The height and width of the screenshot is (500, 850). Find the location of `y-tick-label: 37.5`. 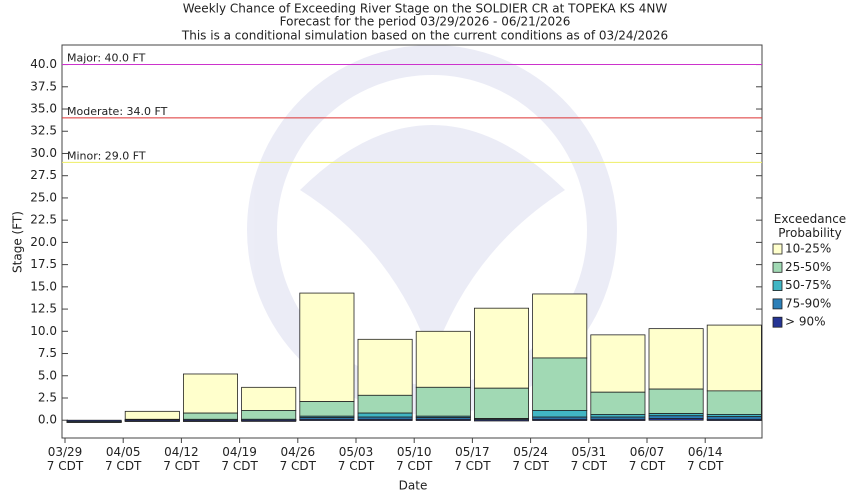

y-tick-label: 37.5 is located at coordinates (43, 86).